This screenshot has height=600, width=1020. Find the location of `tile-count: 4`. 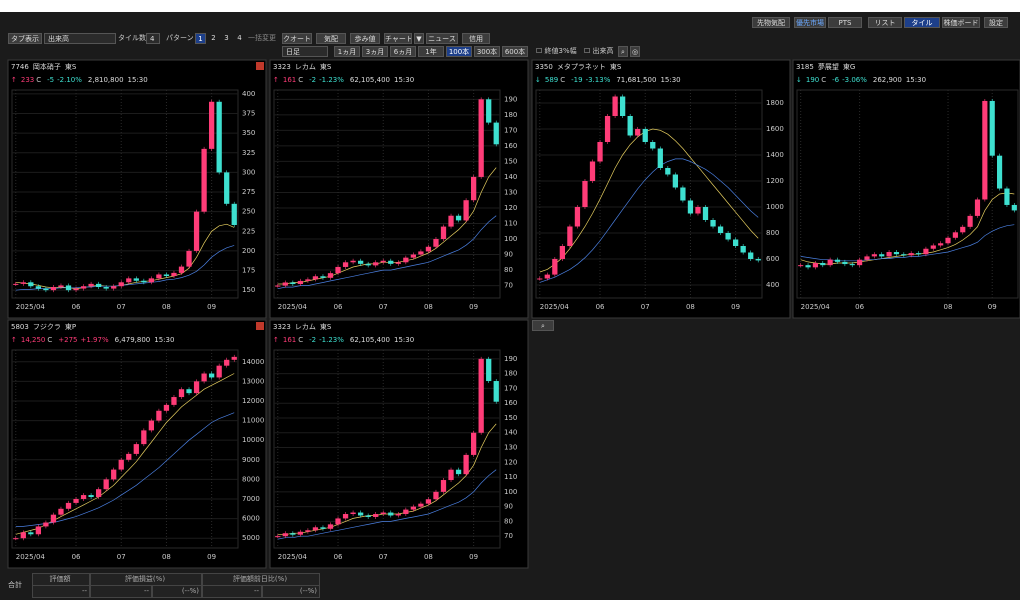

tile-count: 4 is located at coordinates (153, 38).